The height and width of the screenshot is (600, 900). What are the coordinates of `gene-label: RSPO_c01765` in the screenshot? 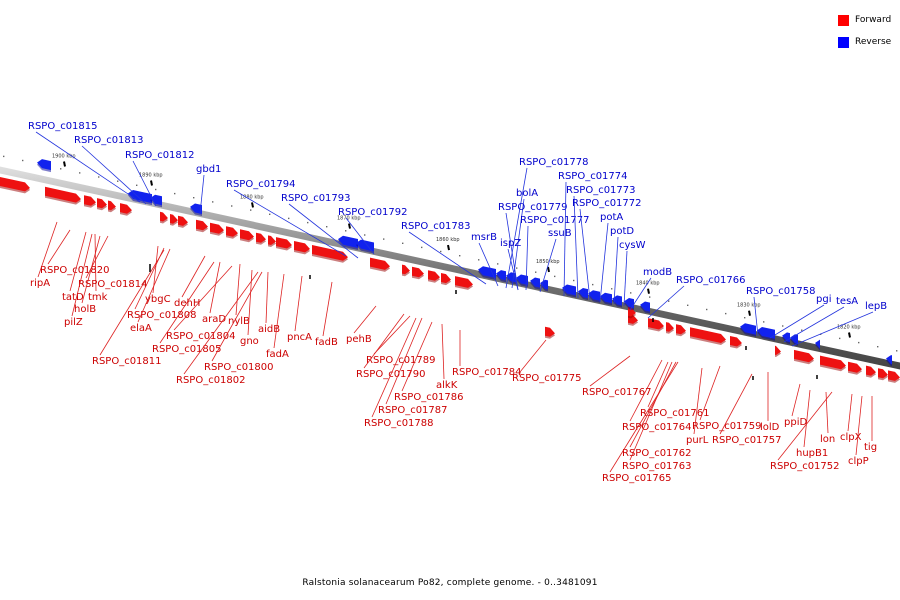 It's located at (637, 478).